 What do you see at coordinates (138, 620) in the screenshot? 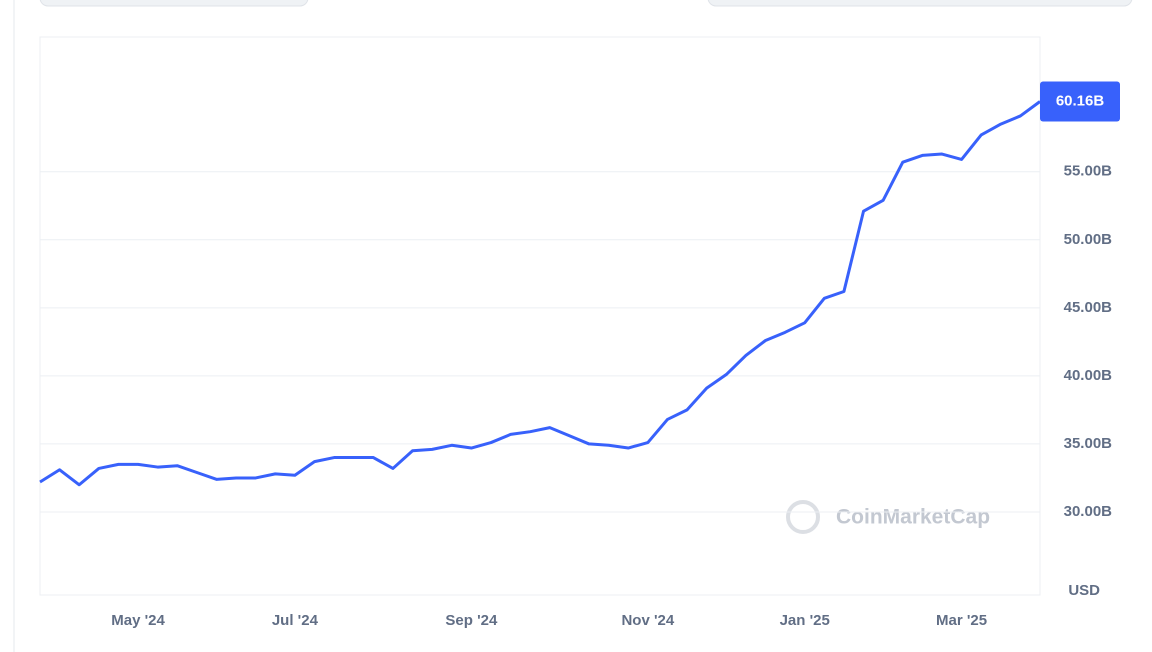
I see `x-tick-label: May '24` at bounding box center [138, 620].